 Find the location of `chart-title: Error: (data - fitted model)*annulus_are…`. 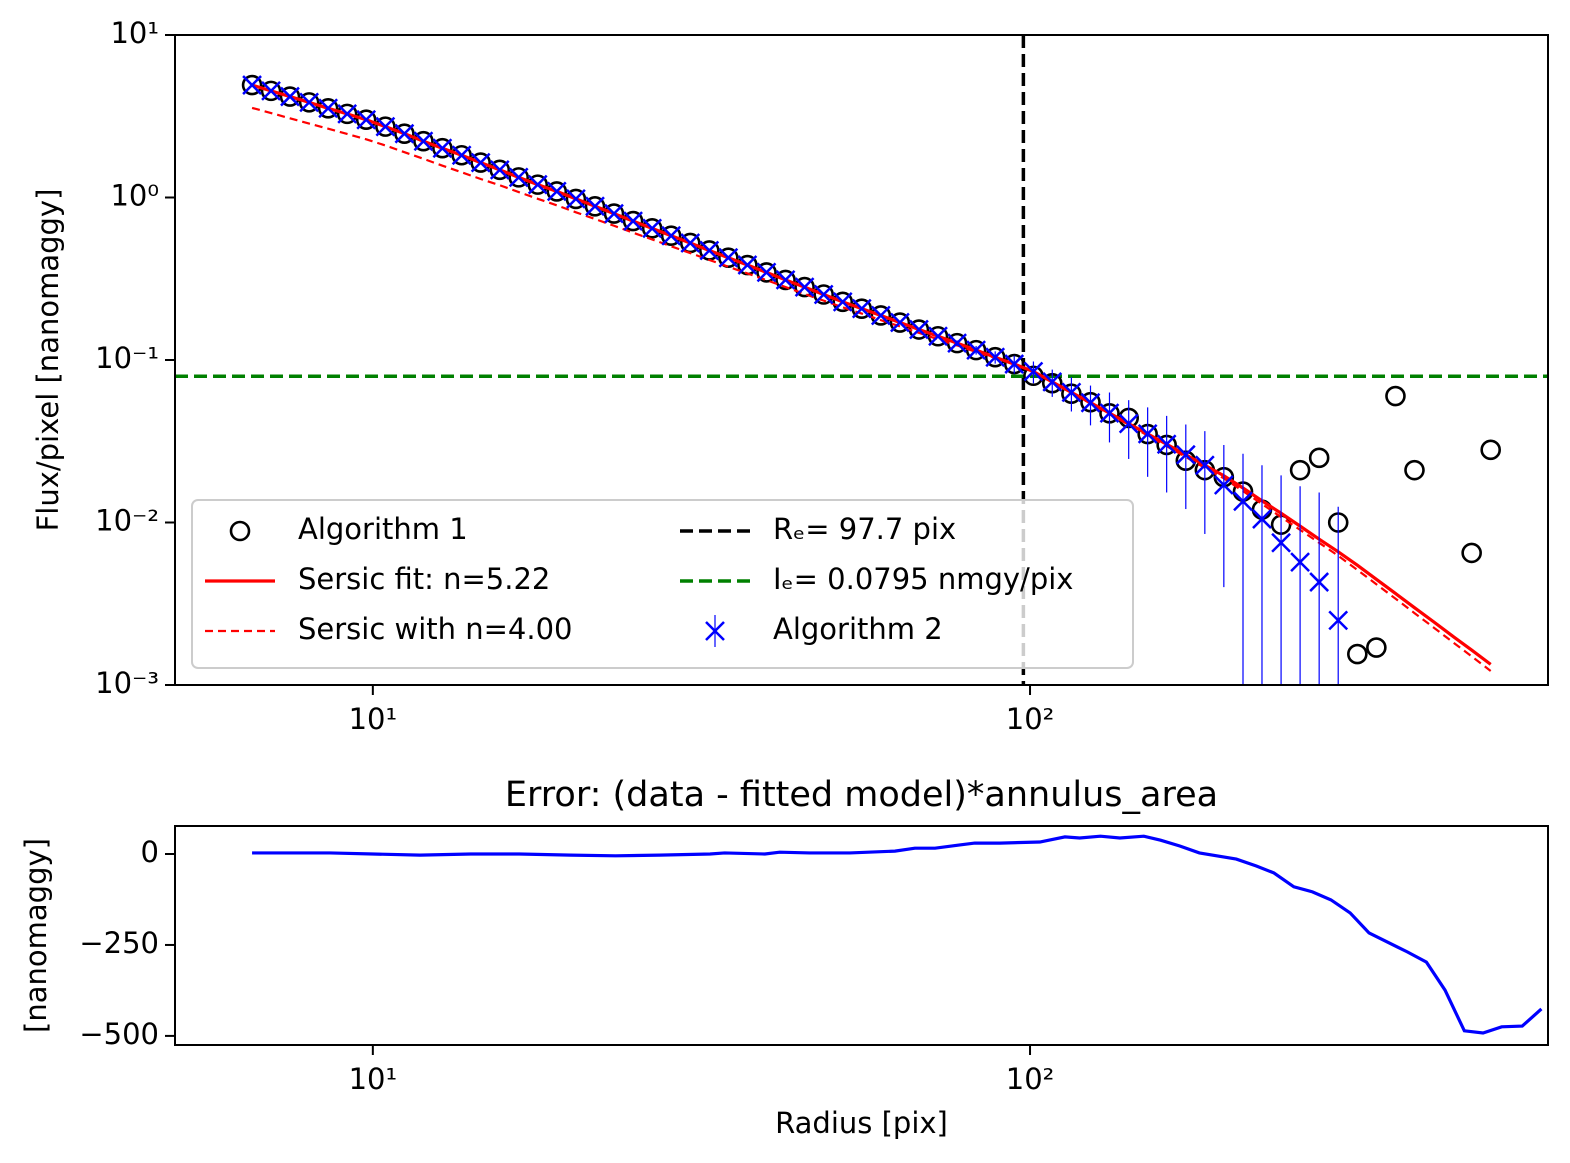

chart-title: Error: (data - fitted model)*annulus_are… is located at coordinates (861, 795).